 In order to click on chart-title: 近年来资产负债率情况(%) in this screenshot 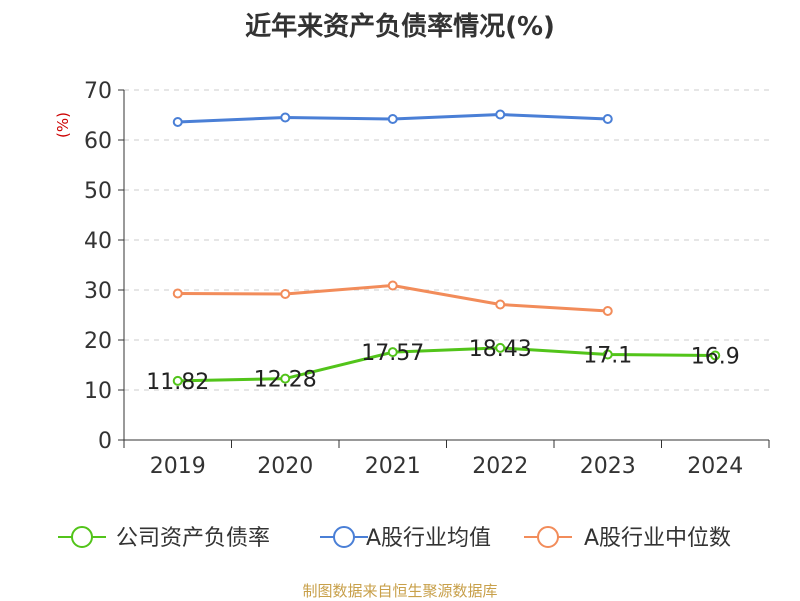, I will do `click(400, 27)`.